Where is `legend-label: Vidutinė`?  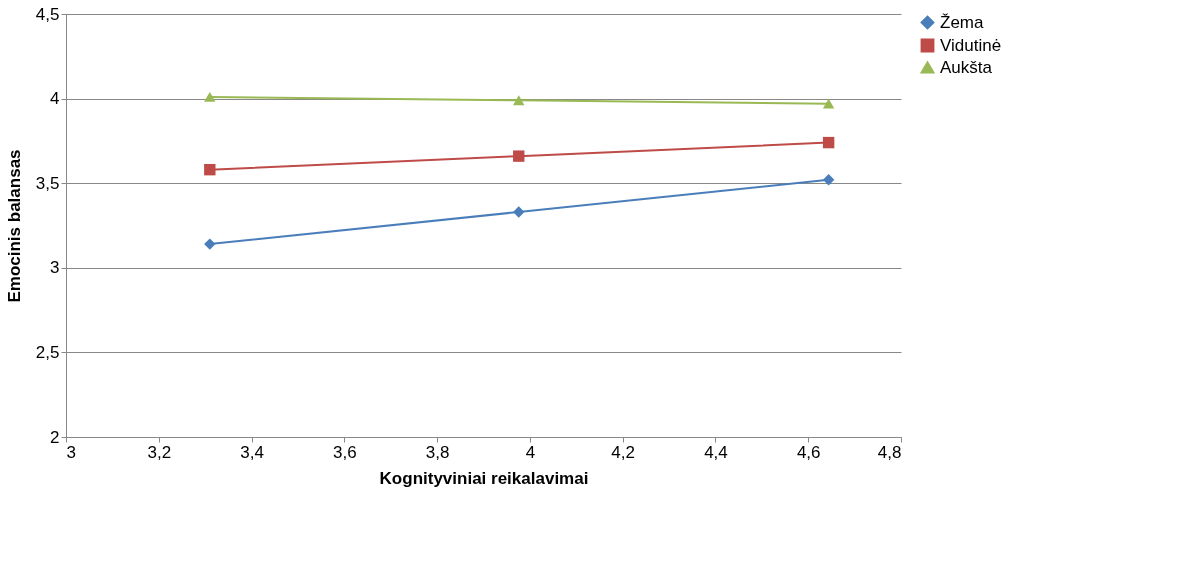 legend-label: Vidutinė is located at coordinates (971, 45).